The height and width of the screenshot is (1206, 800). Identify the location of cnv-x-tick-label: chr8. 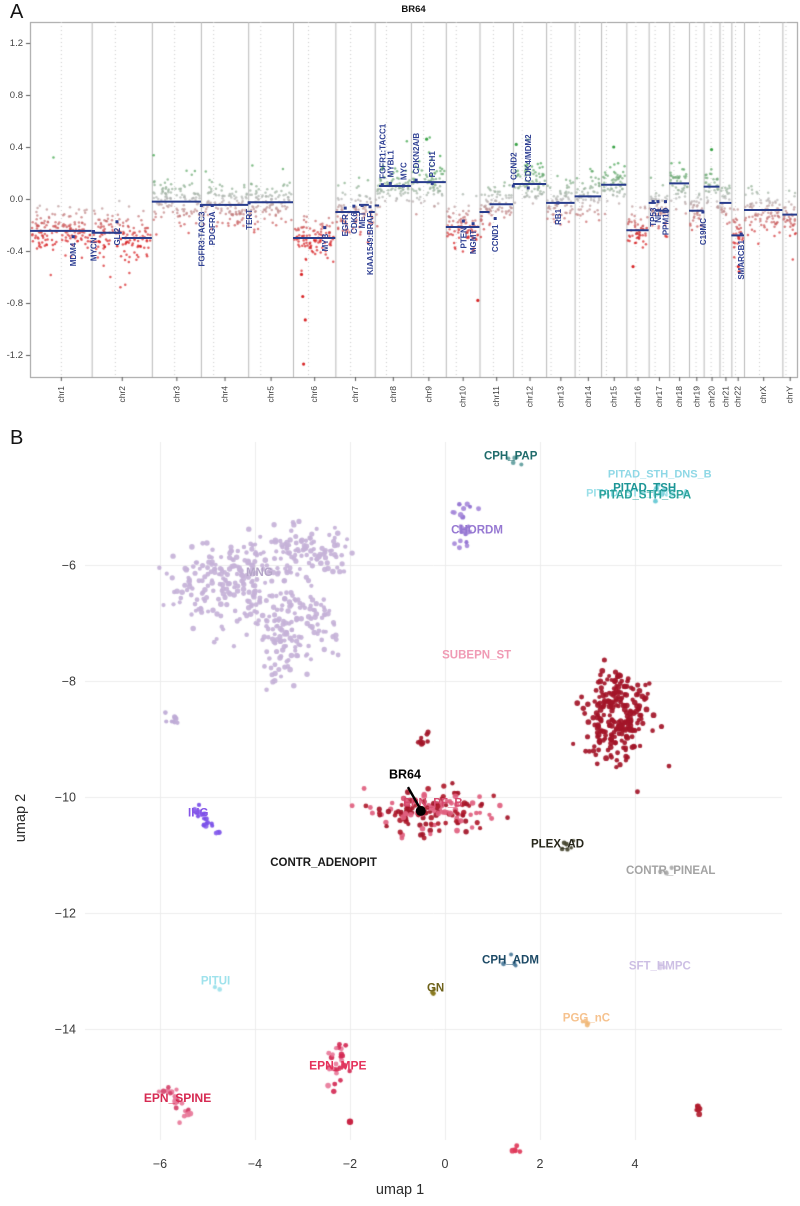
(393, 394).